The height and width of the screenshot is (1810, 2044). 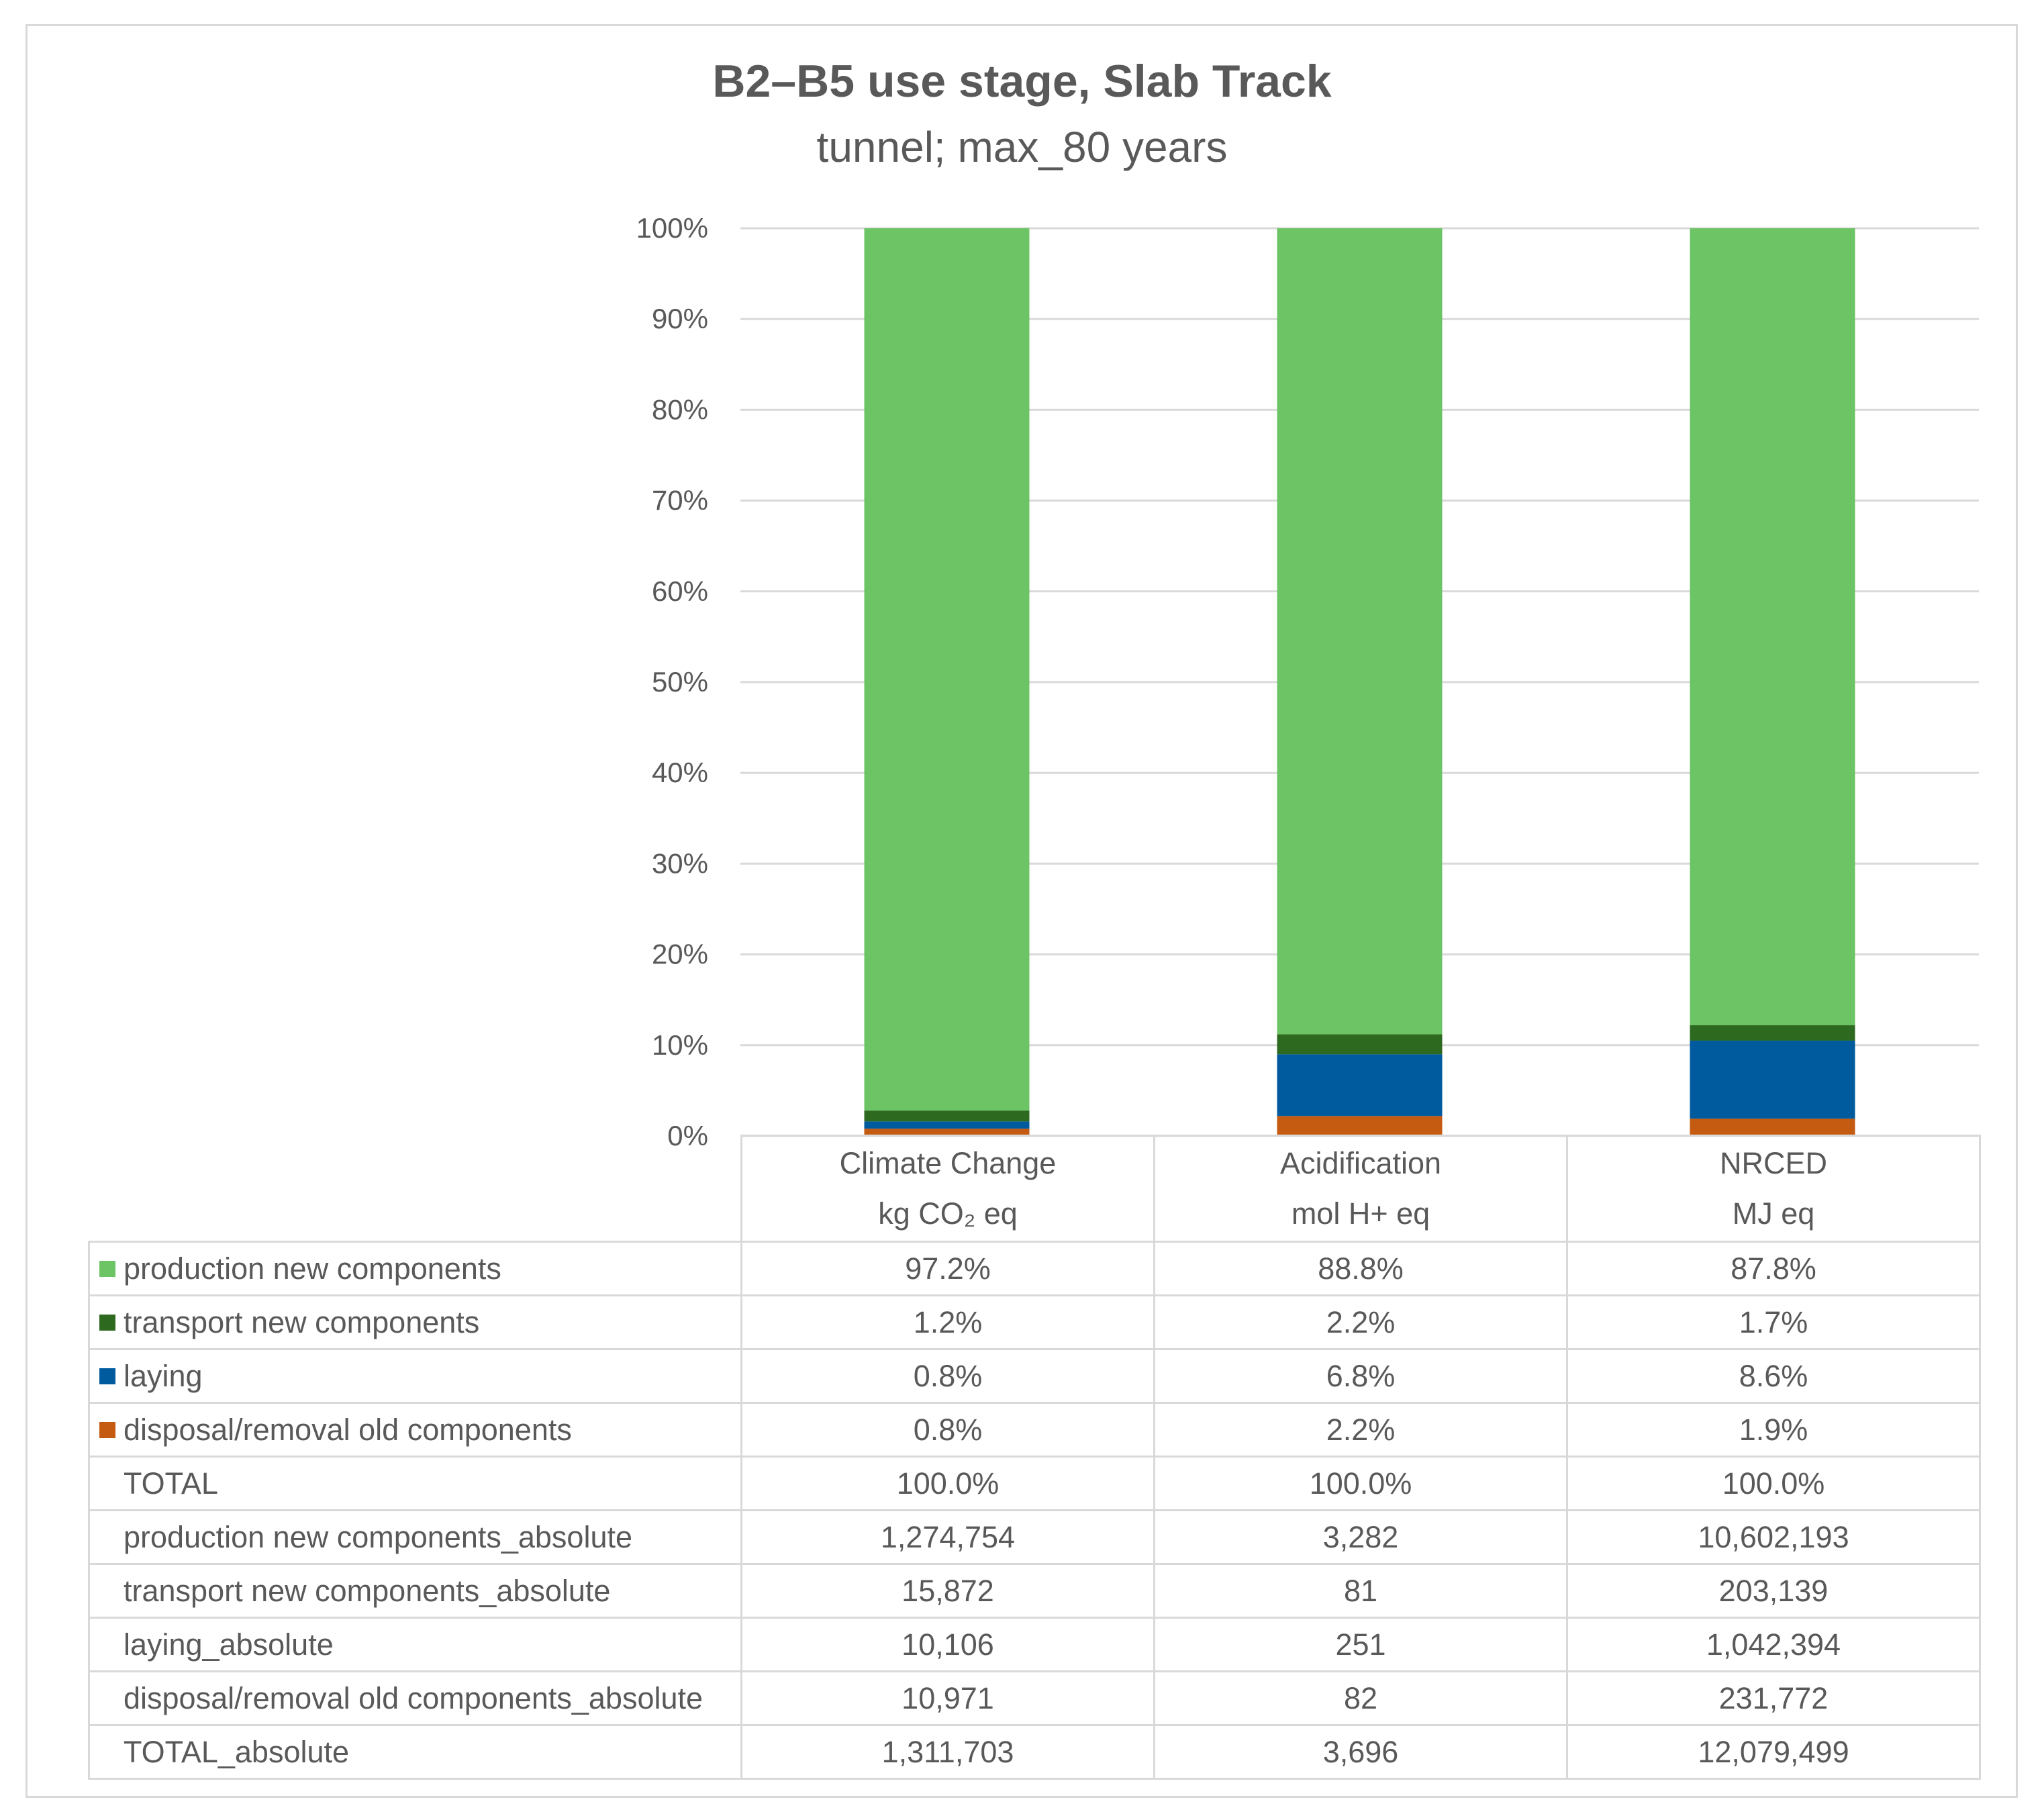 What do you see at coordinates (1774, 1213) in the screenshot?
I see `category-unit: MJ eq` at bounding box center [1774, 1213].